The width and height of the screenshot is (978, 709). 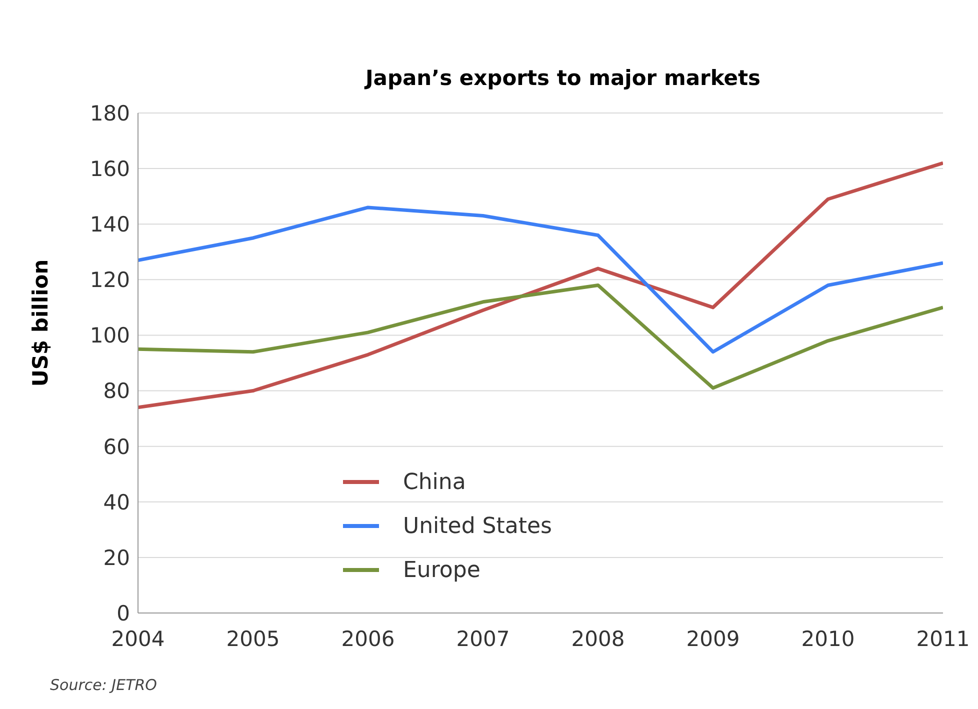 I want to click on y-tick-label: 20, so click(x=116, y=558).